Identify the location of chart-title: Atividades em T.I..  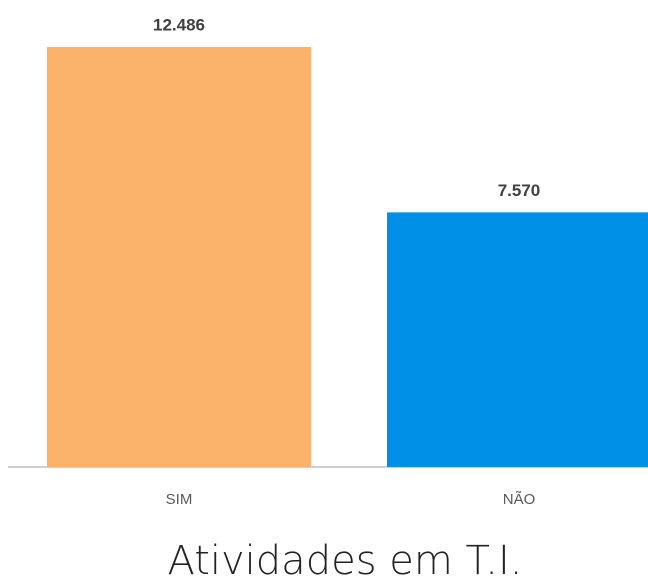
(345, 559).